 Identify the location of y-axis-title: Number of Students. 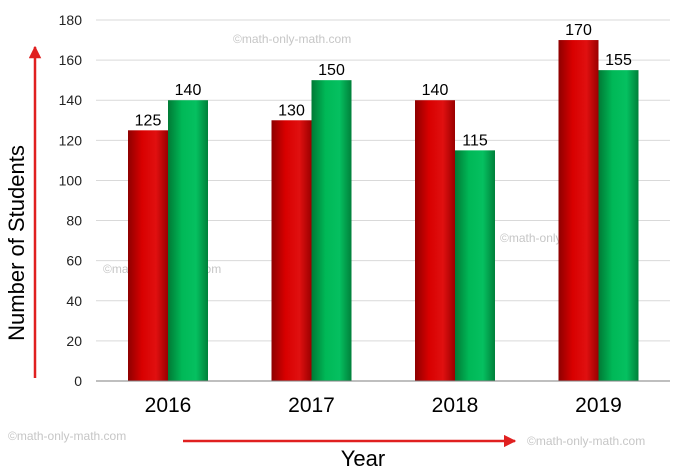
(16, 243).